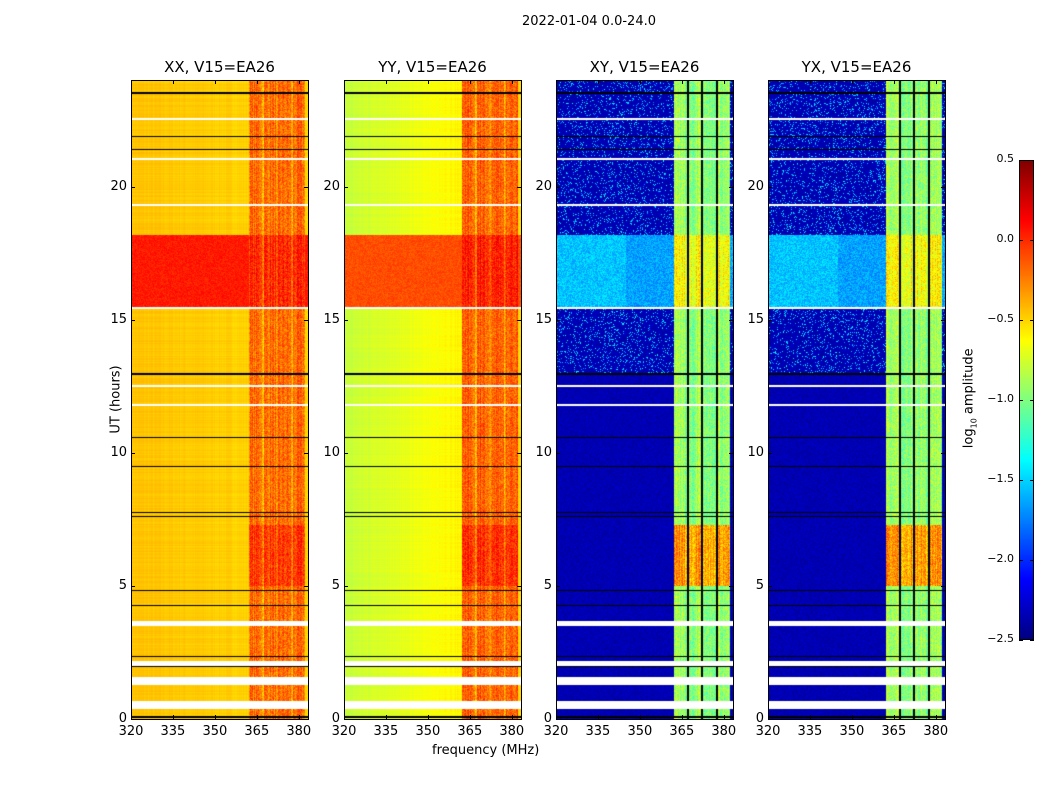 Image resolution: width=1050 pixels, height=800 pixels. What do you see at coordinates (1000, 478) in the screenshot?
I see `colorbar-tick-label: −1.5` at bounding box center [1000, 478].